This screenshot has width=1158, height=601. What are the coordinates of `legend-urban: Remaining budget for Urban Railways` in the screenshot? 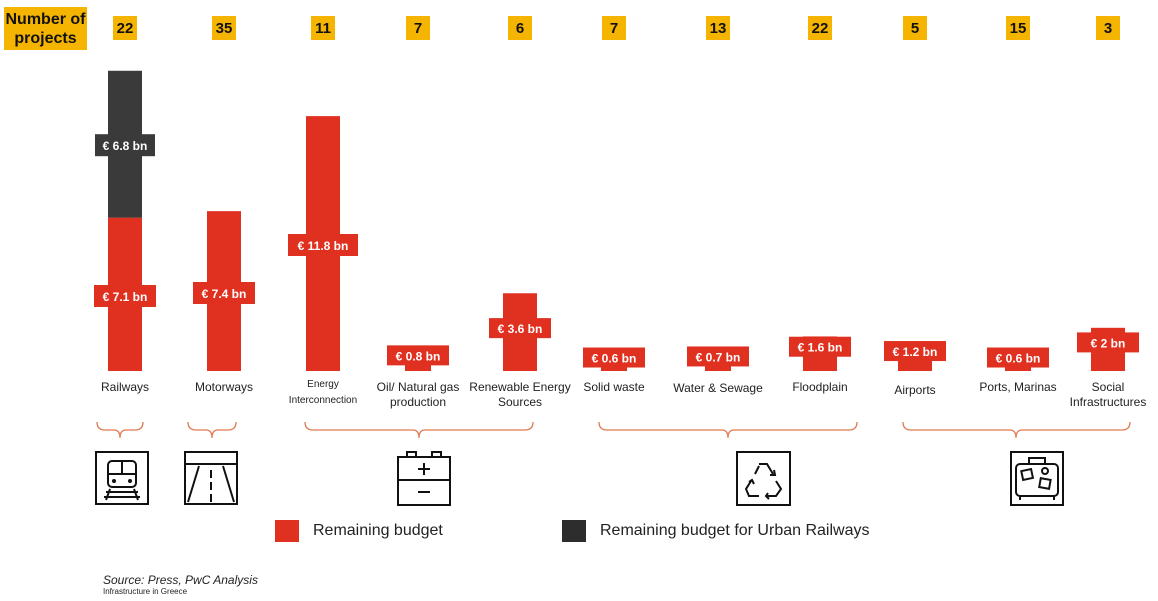 It's located at (715, 531).